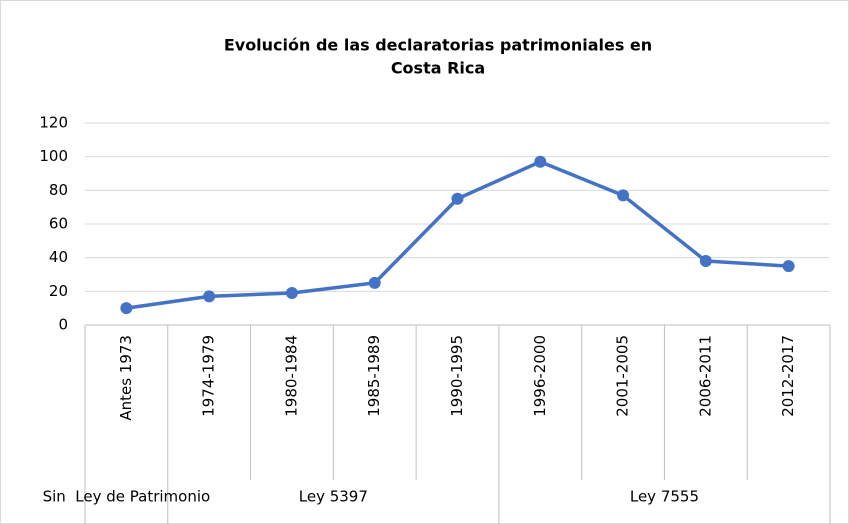 This screenshot has height=524, width=849. I want to click on group-label: Ley 5397, so click(333, 497).